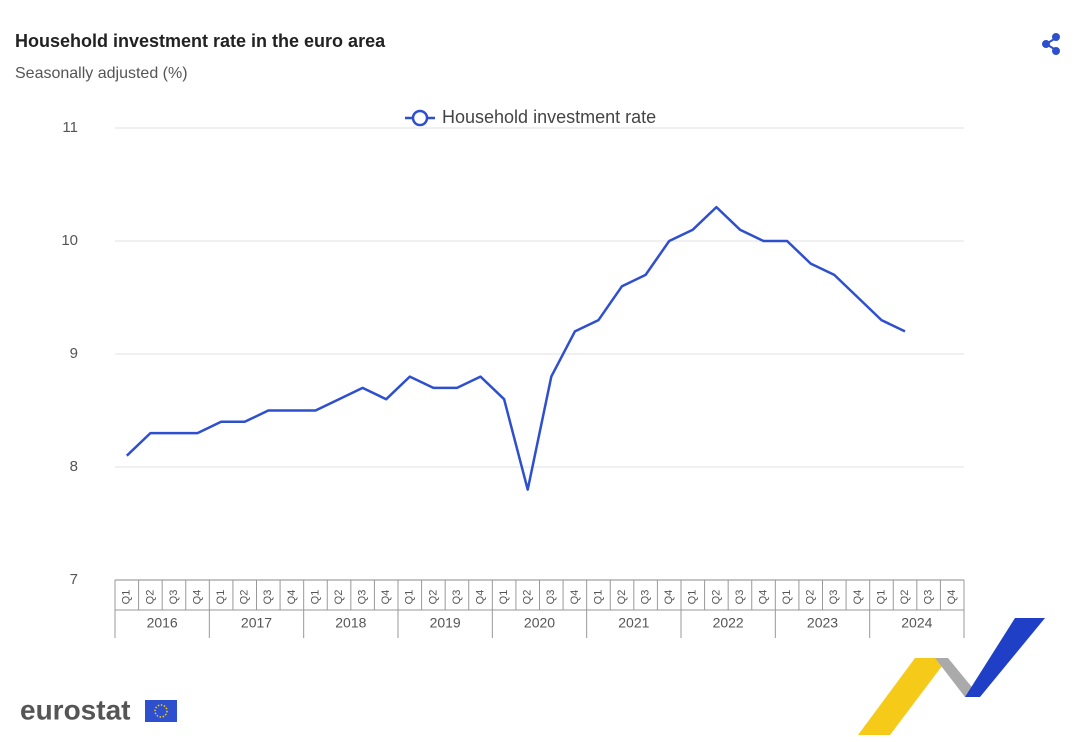 This screenshot has height=742, width=1080. I want to click on x-group-label: 2019, so click(445, 623).